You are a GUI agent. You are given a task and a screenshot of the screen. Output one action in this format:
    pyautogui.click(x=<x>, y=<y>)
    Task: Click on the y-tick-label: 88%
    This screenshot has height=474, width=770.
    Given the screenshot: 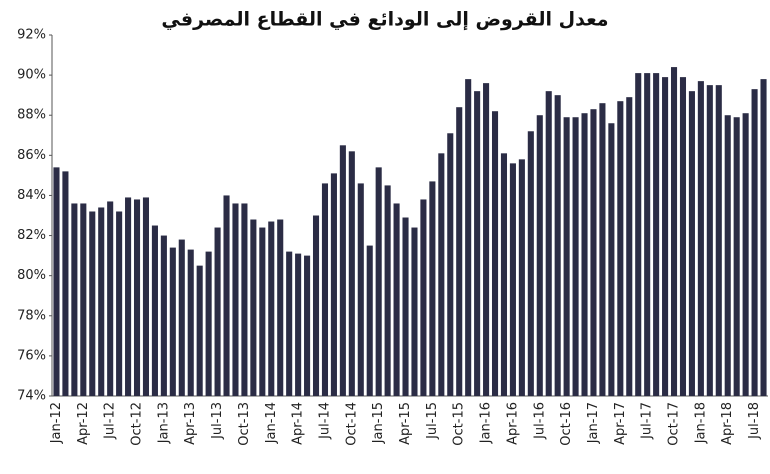 What is the action you would take?
    pyautogui.click(x=31, y=115)
    